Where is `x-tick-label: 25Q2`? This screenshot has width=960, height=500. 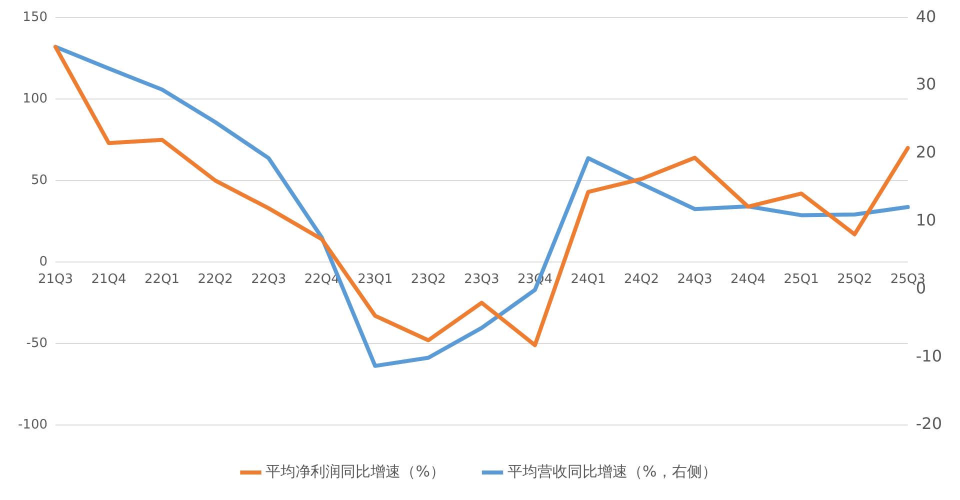
x-tick-label: 25Q2 is located at coordinates (854, 280).